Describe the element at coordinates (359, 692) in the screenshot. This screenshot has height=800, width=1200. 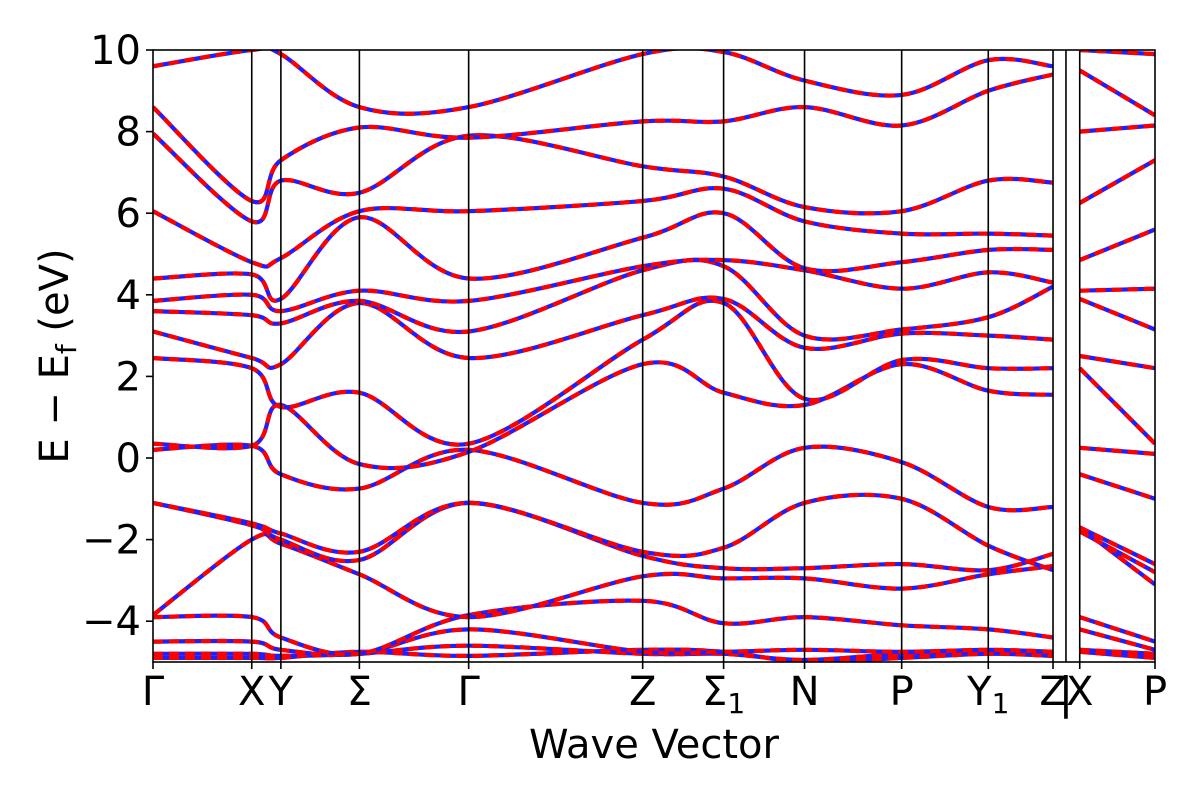
I see `x-tick-label: Σ` at that location.